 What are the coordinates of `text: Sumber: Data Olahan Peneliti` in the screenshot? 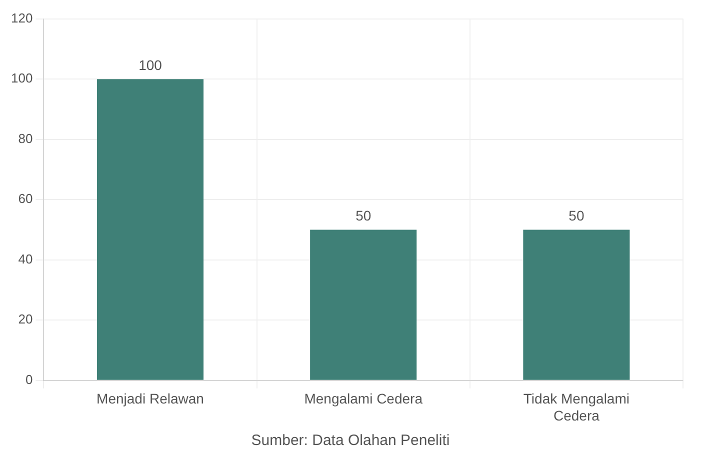 It's located at (350, 440).